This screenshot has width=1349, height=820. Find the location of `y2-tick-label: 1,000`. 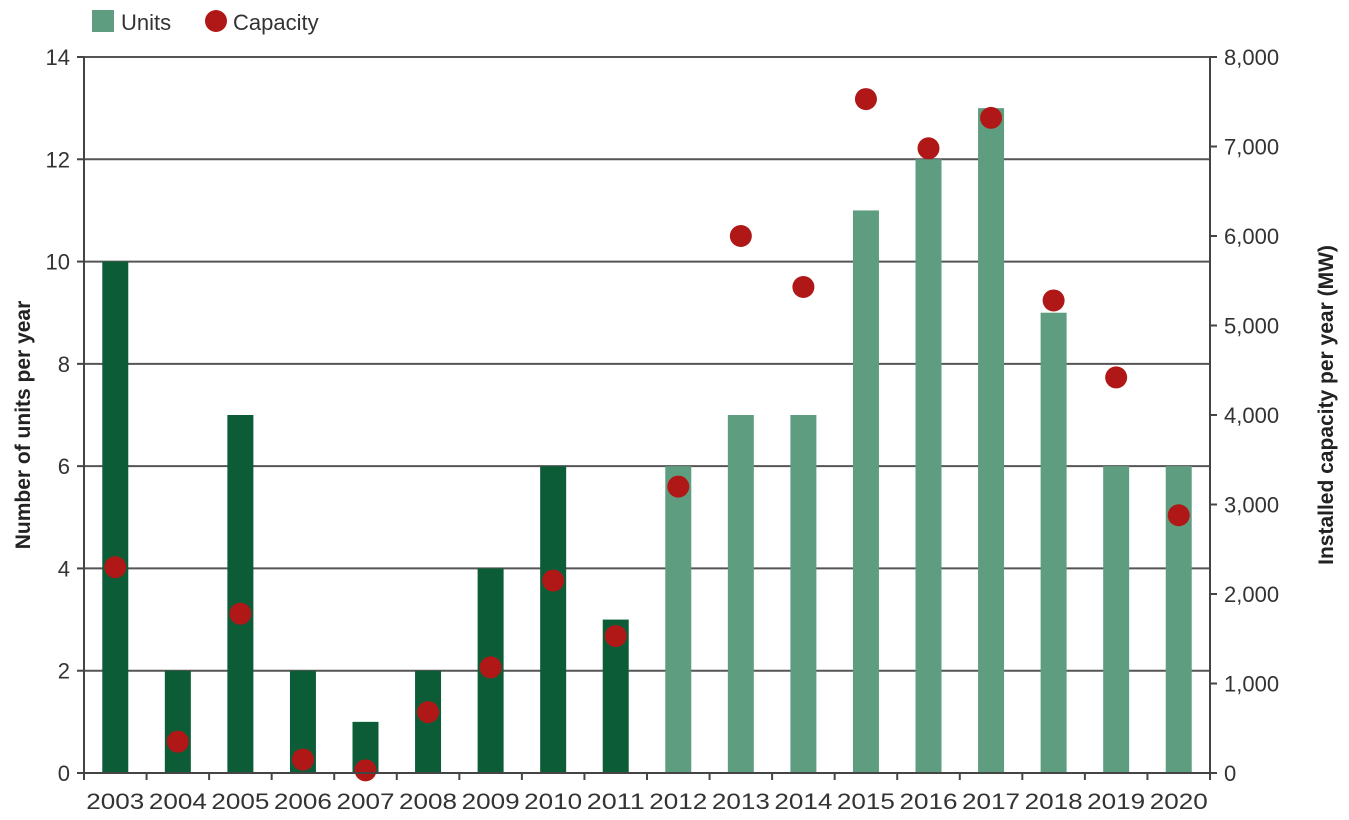

y2-tick-label: 1,000 is located at coordinates (1251, 684).